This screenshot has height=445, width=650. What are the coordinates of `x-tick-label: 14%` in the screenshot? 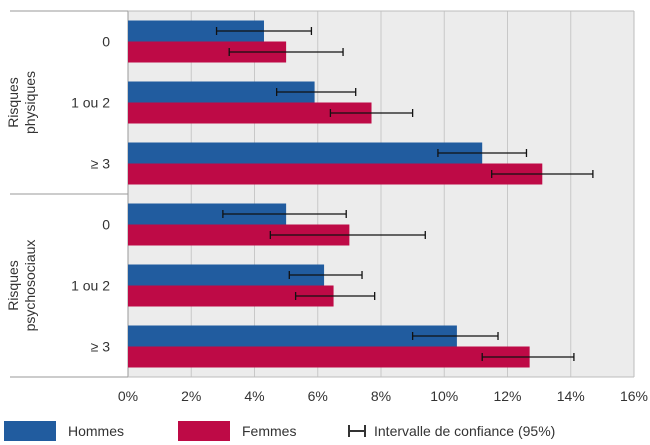 It's located at (571, 396).